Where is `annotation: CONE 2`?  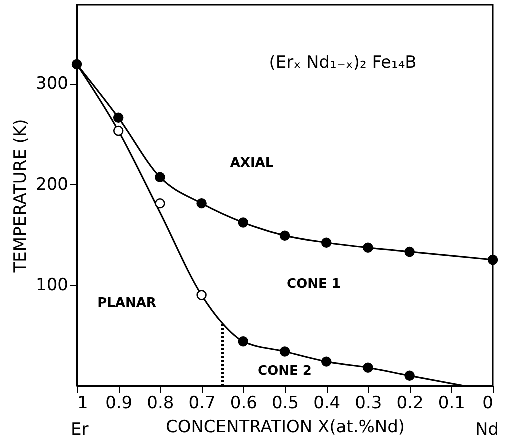 annotation: CONE 2 is located at coordinates (285, 371).